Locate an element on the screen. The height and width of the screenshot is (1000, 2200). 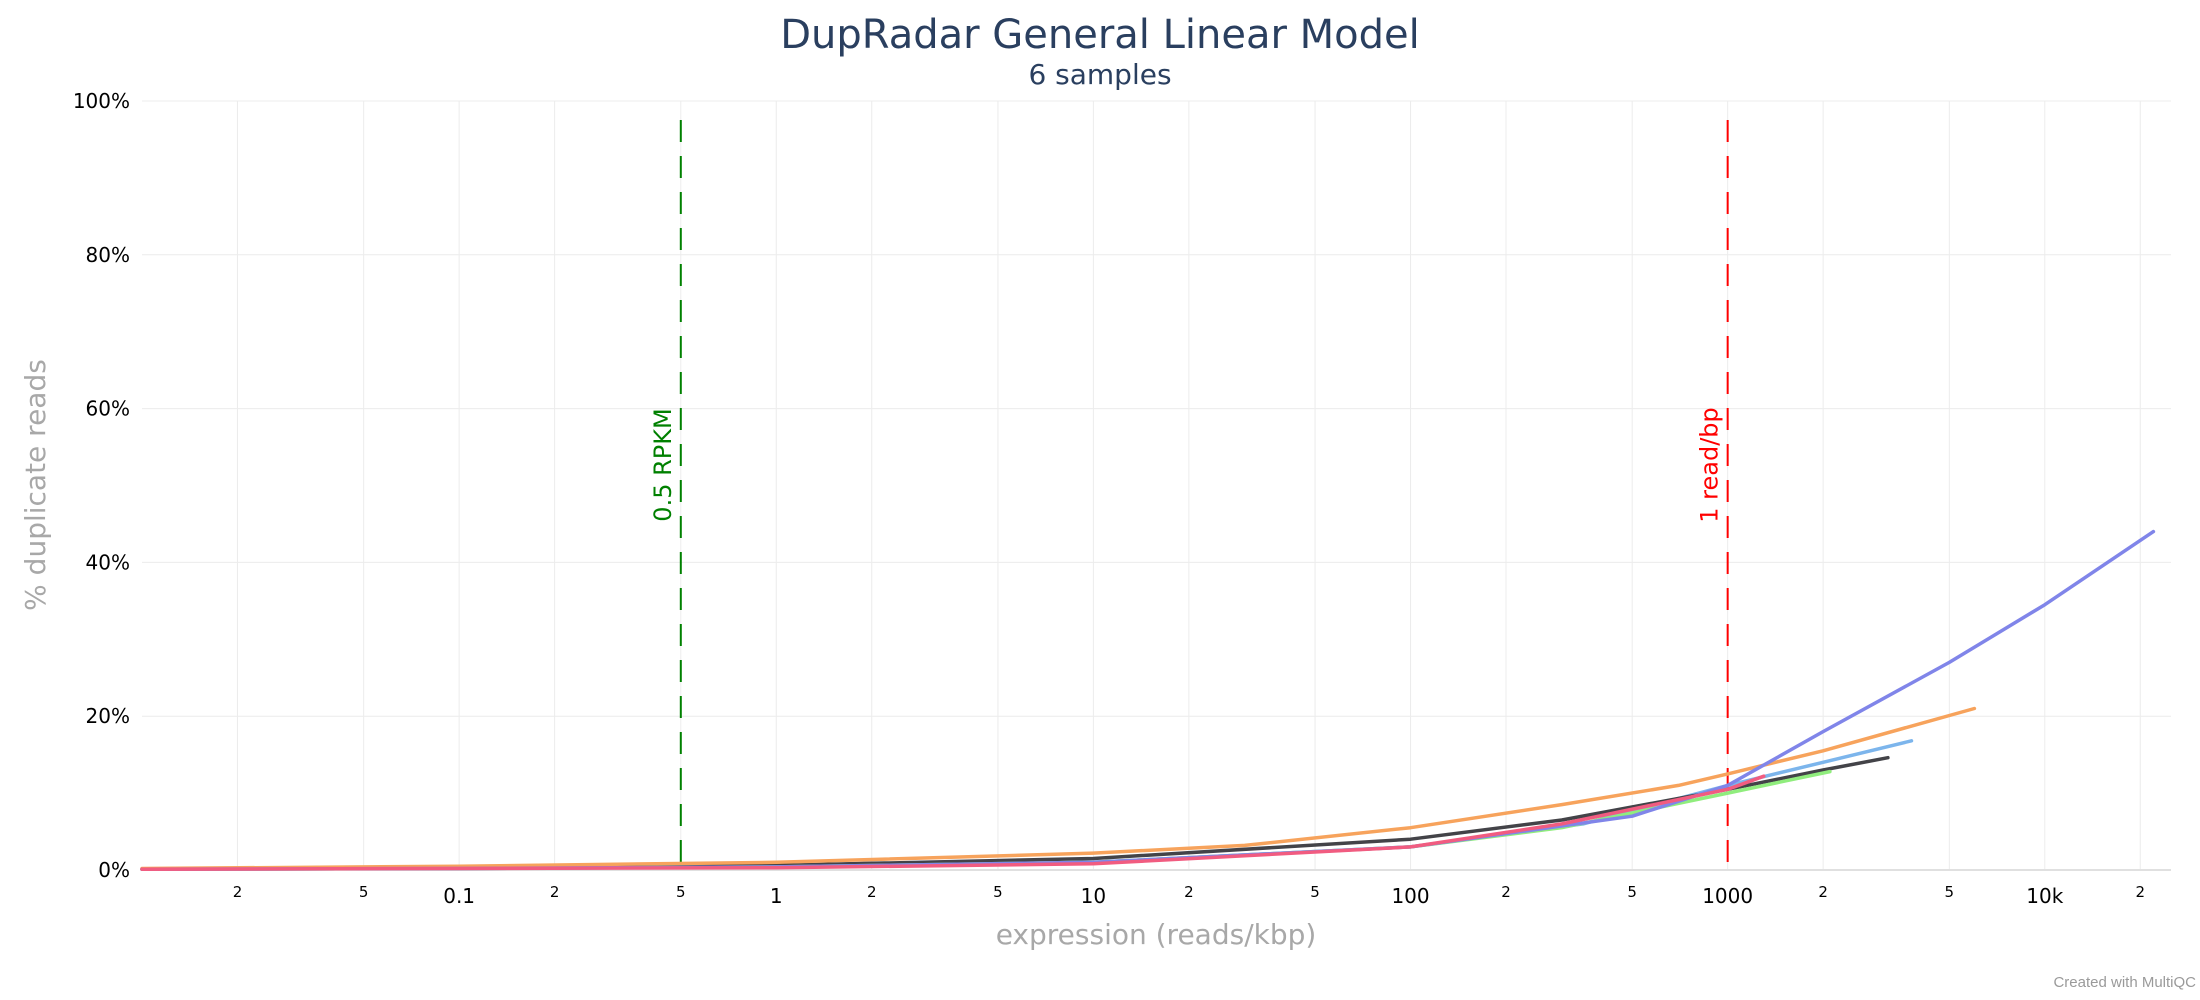
chart-title: DupRadar General Linear Model is located at coordinates (1100, 35).